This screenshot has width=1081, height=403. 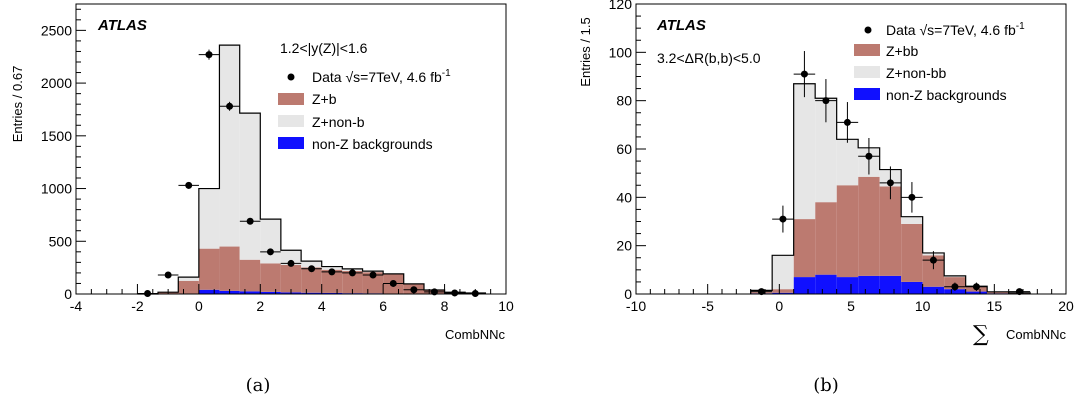 What do you see at coordinates (1036, 334) in the screenshot?
I see `x-axis-title-b: CombNNc` at bounding box center [1036, 334].